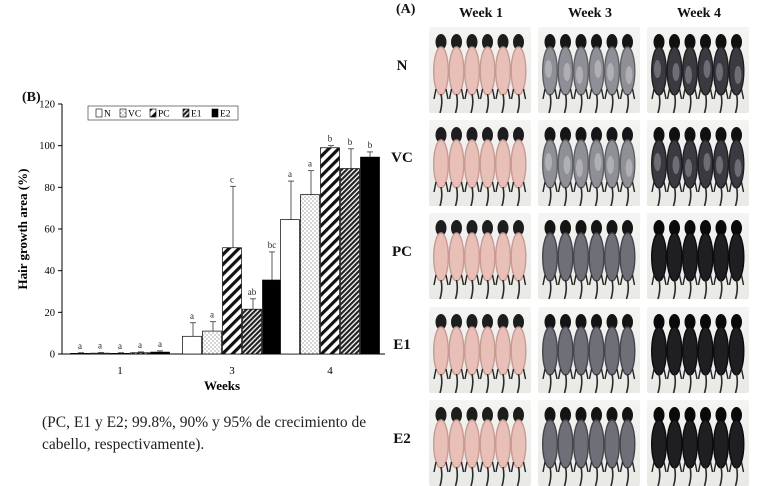  I want to click on bar-n-week4, so click(290, 287).